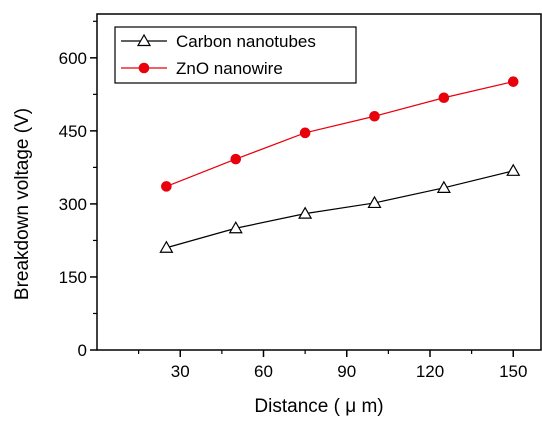 This screenshot has width=542, height=421. I want to click on x-tick-label: 60, so click(263, 371).